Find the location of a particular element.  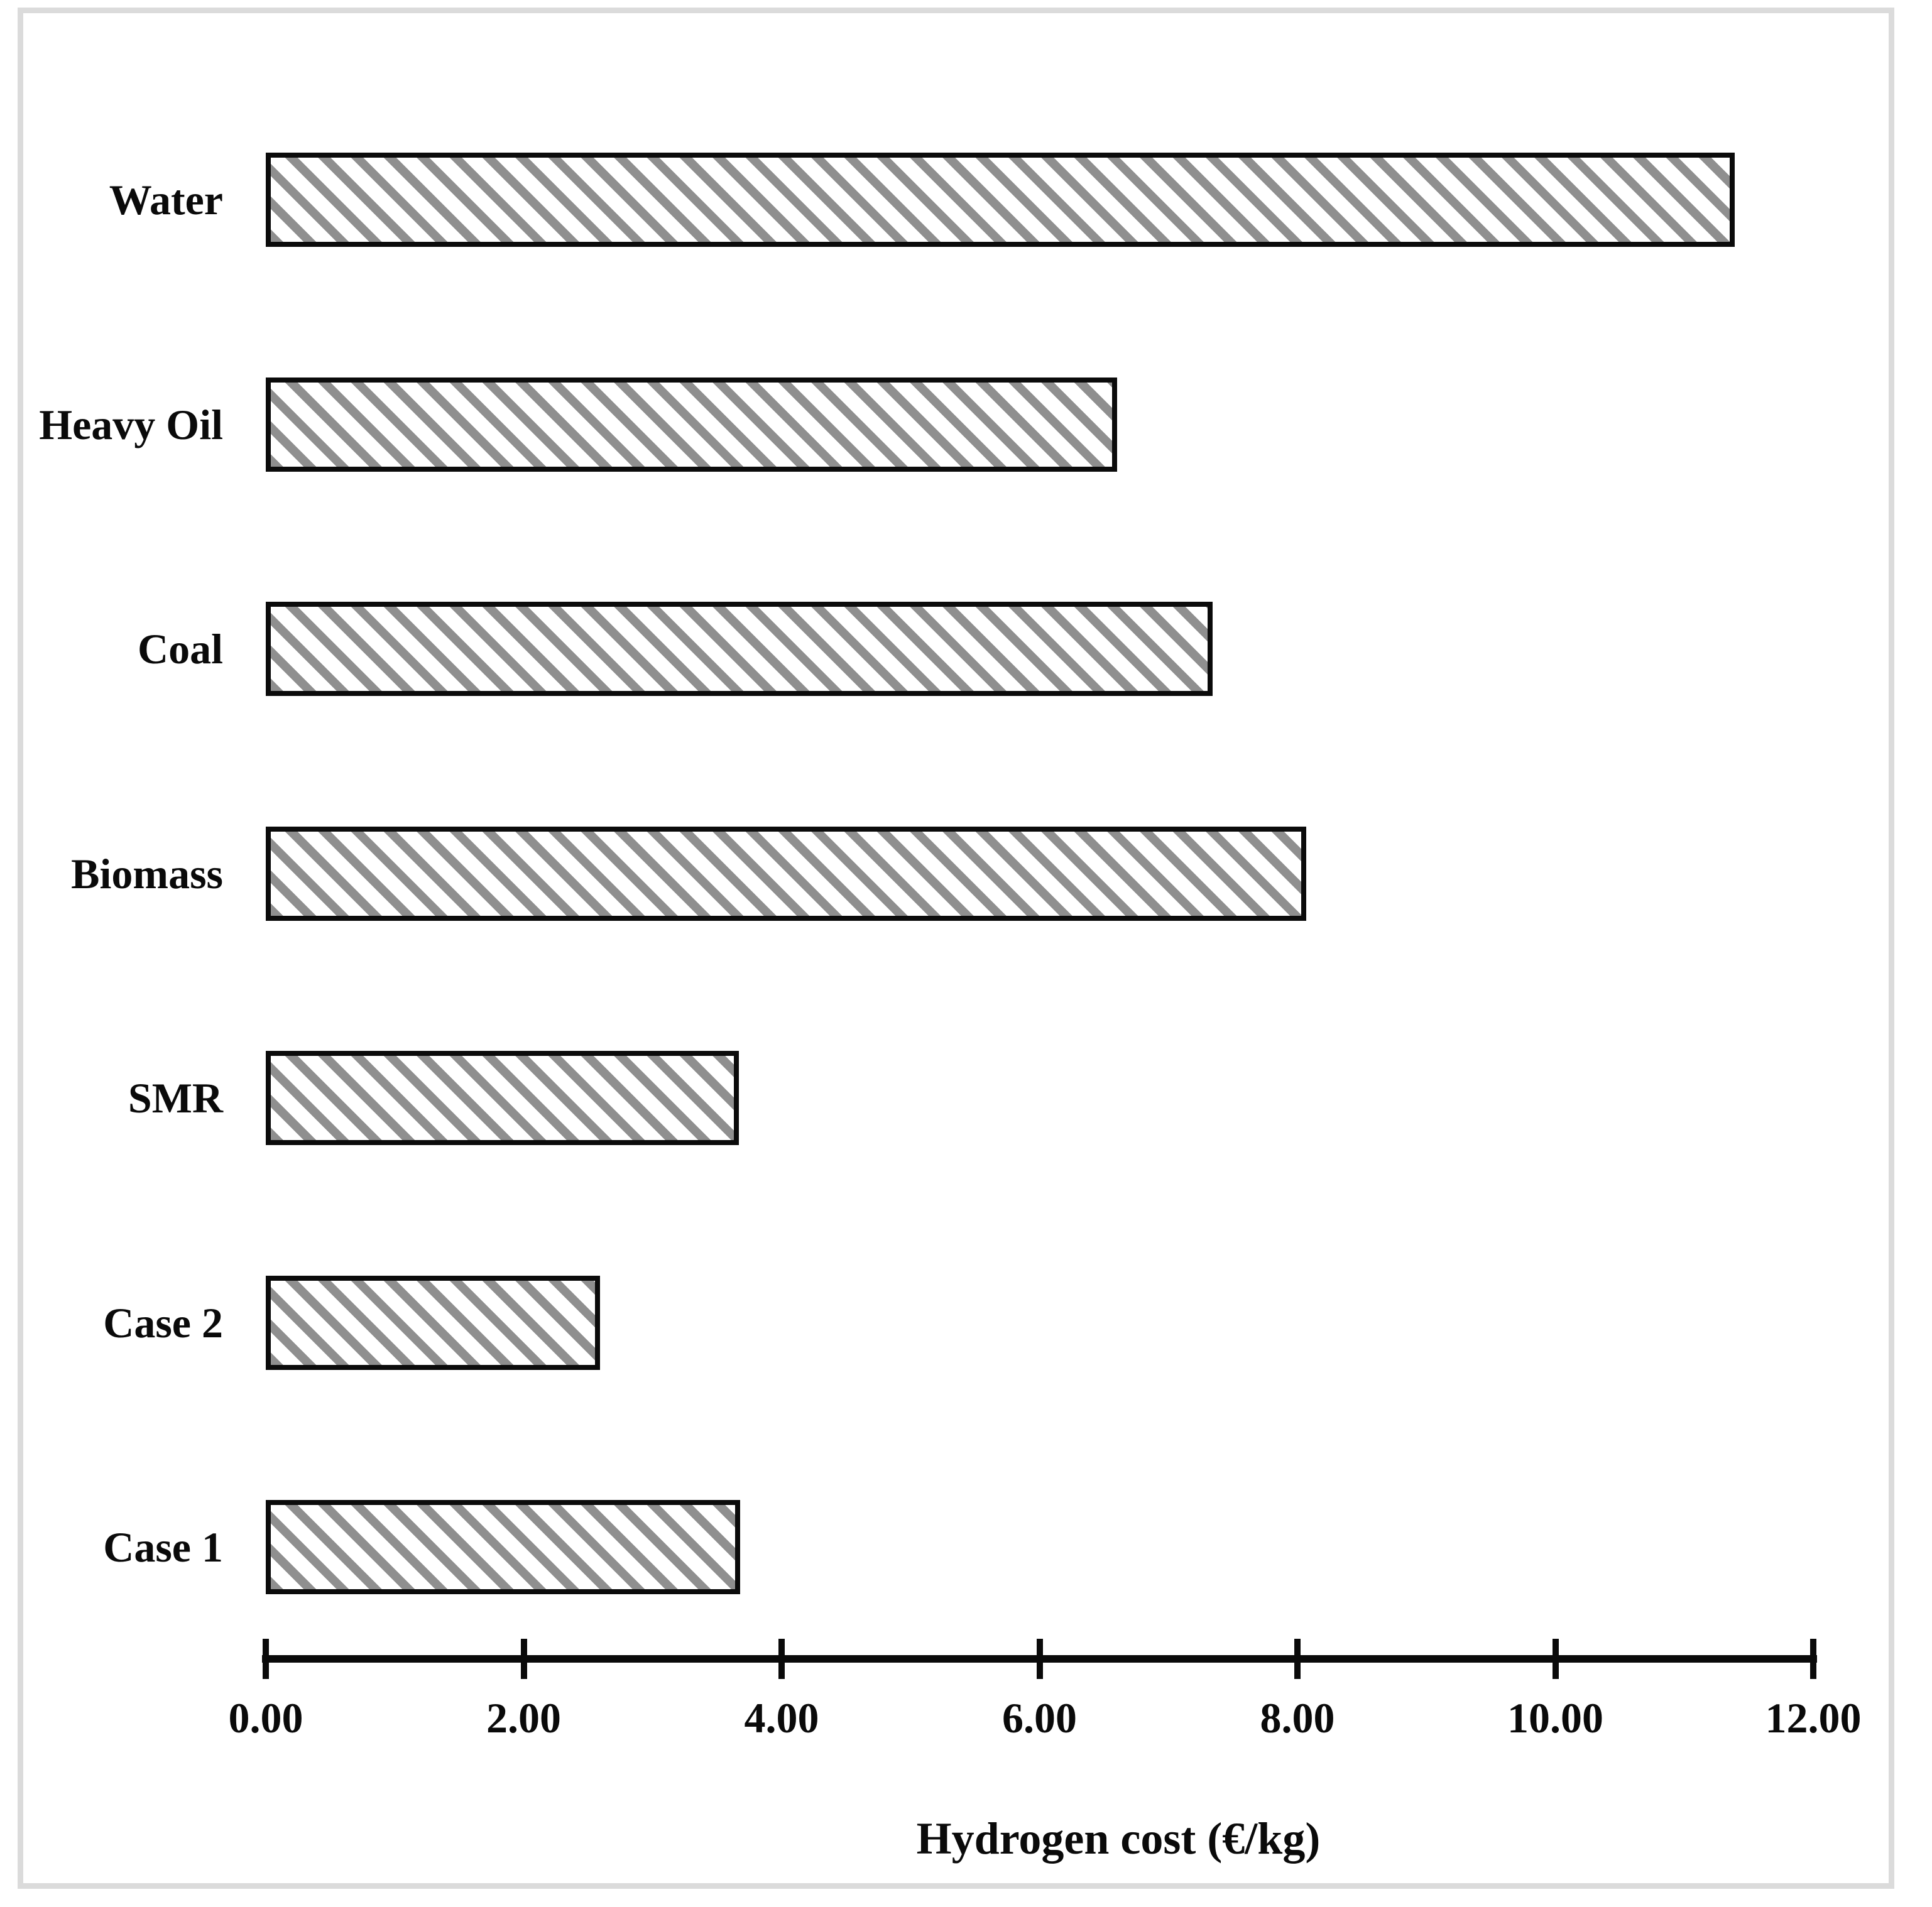

x-axis-tick-label-8.00: 8.00 is located at coordinates (1297, 1718).